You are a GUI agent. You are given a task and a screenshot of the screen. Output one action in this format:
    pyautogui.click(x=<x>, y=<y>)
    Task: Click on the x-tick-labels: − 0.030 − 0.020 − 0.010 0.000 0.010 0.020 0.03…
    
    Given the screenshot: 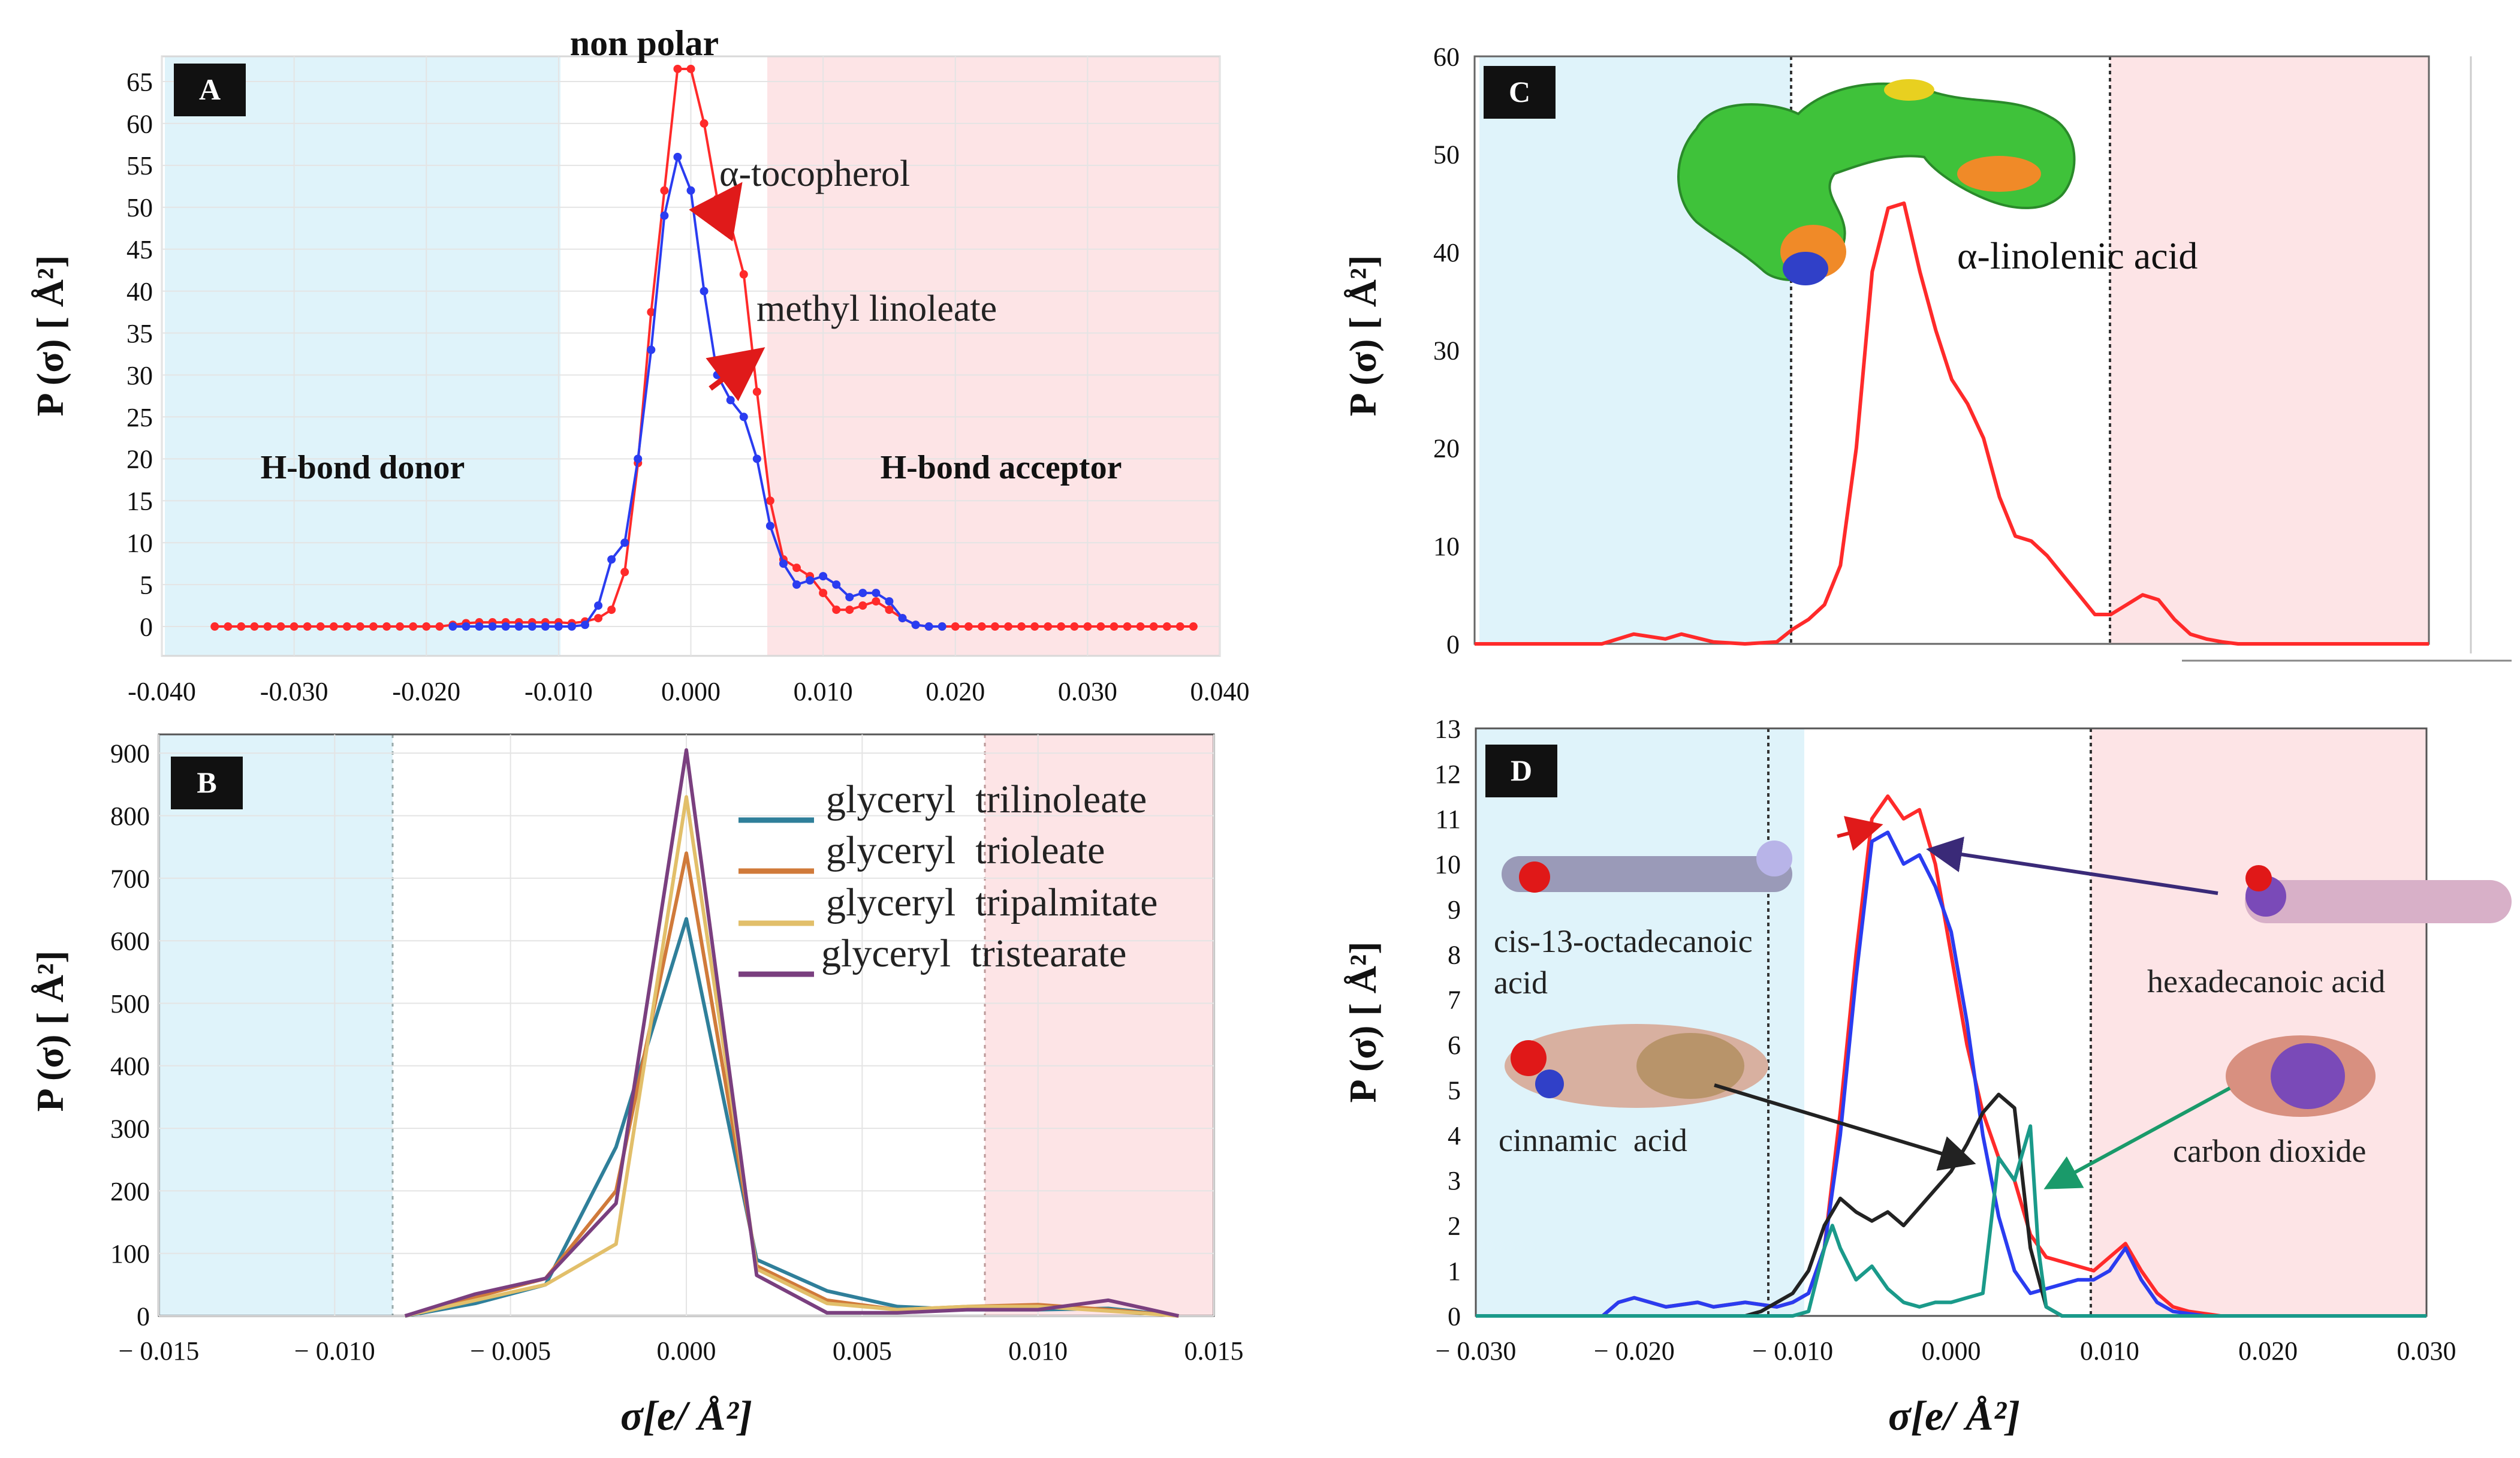 What is the action you would take?
    pyautogui.click(x=1946, y=1351)
    